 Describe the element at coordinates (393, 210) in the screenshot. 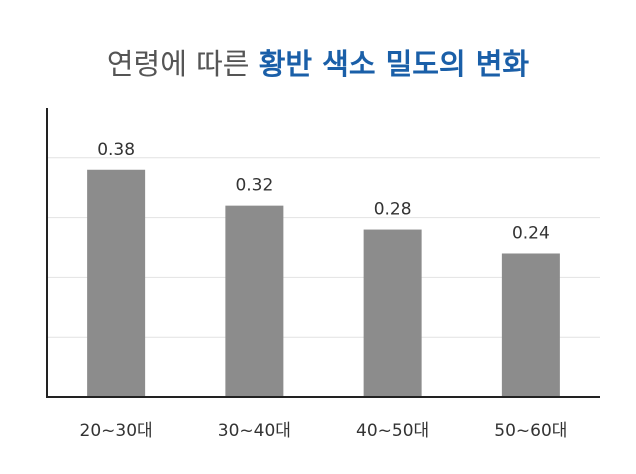

I see `value-label: 0.28` at that location.